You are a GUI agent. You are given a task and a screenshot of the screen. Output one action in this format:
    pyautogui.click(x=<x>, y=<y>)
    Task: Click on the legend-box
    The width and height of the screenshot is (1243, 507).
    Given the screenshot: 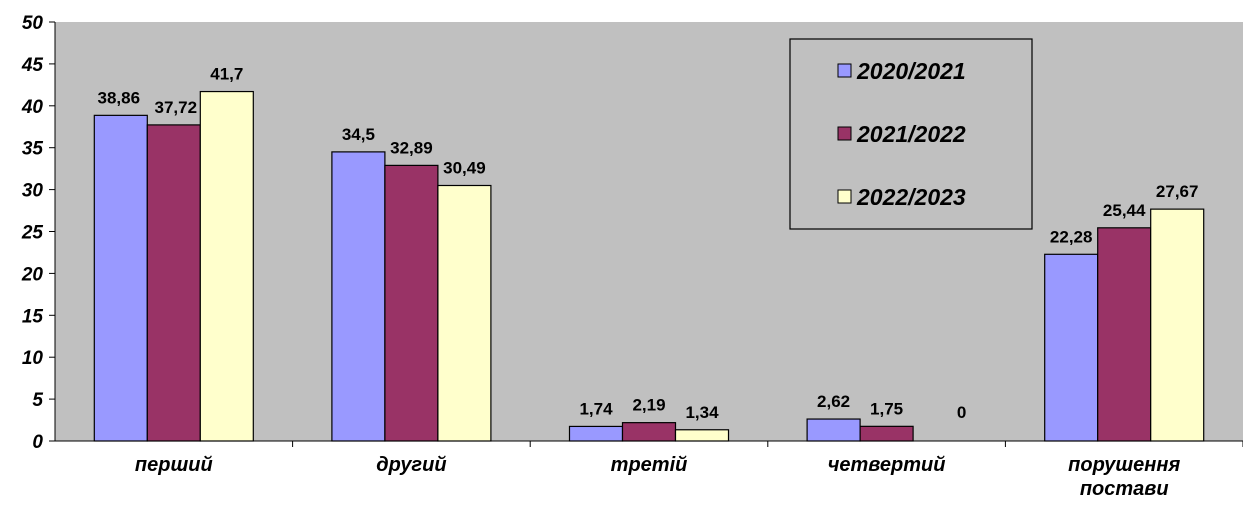 What is the action you would take?
    pyautogui.click(x=911, y=134)
    